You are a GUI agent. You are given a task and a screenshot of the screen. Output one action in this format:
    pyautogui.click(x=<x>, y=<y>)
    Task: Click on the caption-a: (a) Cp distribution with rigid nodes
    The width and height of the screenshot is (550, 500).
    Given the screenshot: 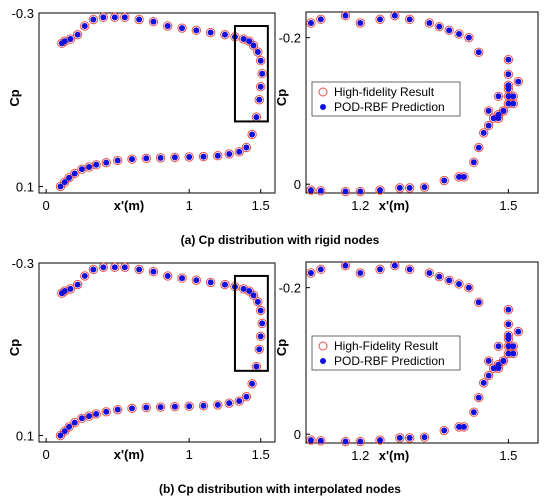 What is the action you would take?
    pyautogui.click(x=280, y=240)
    